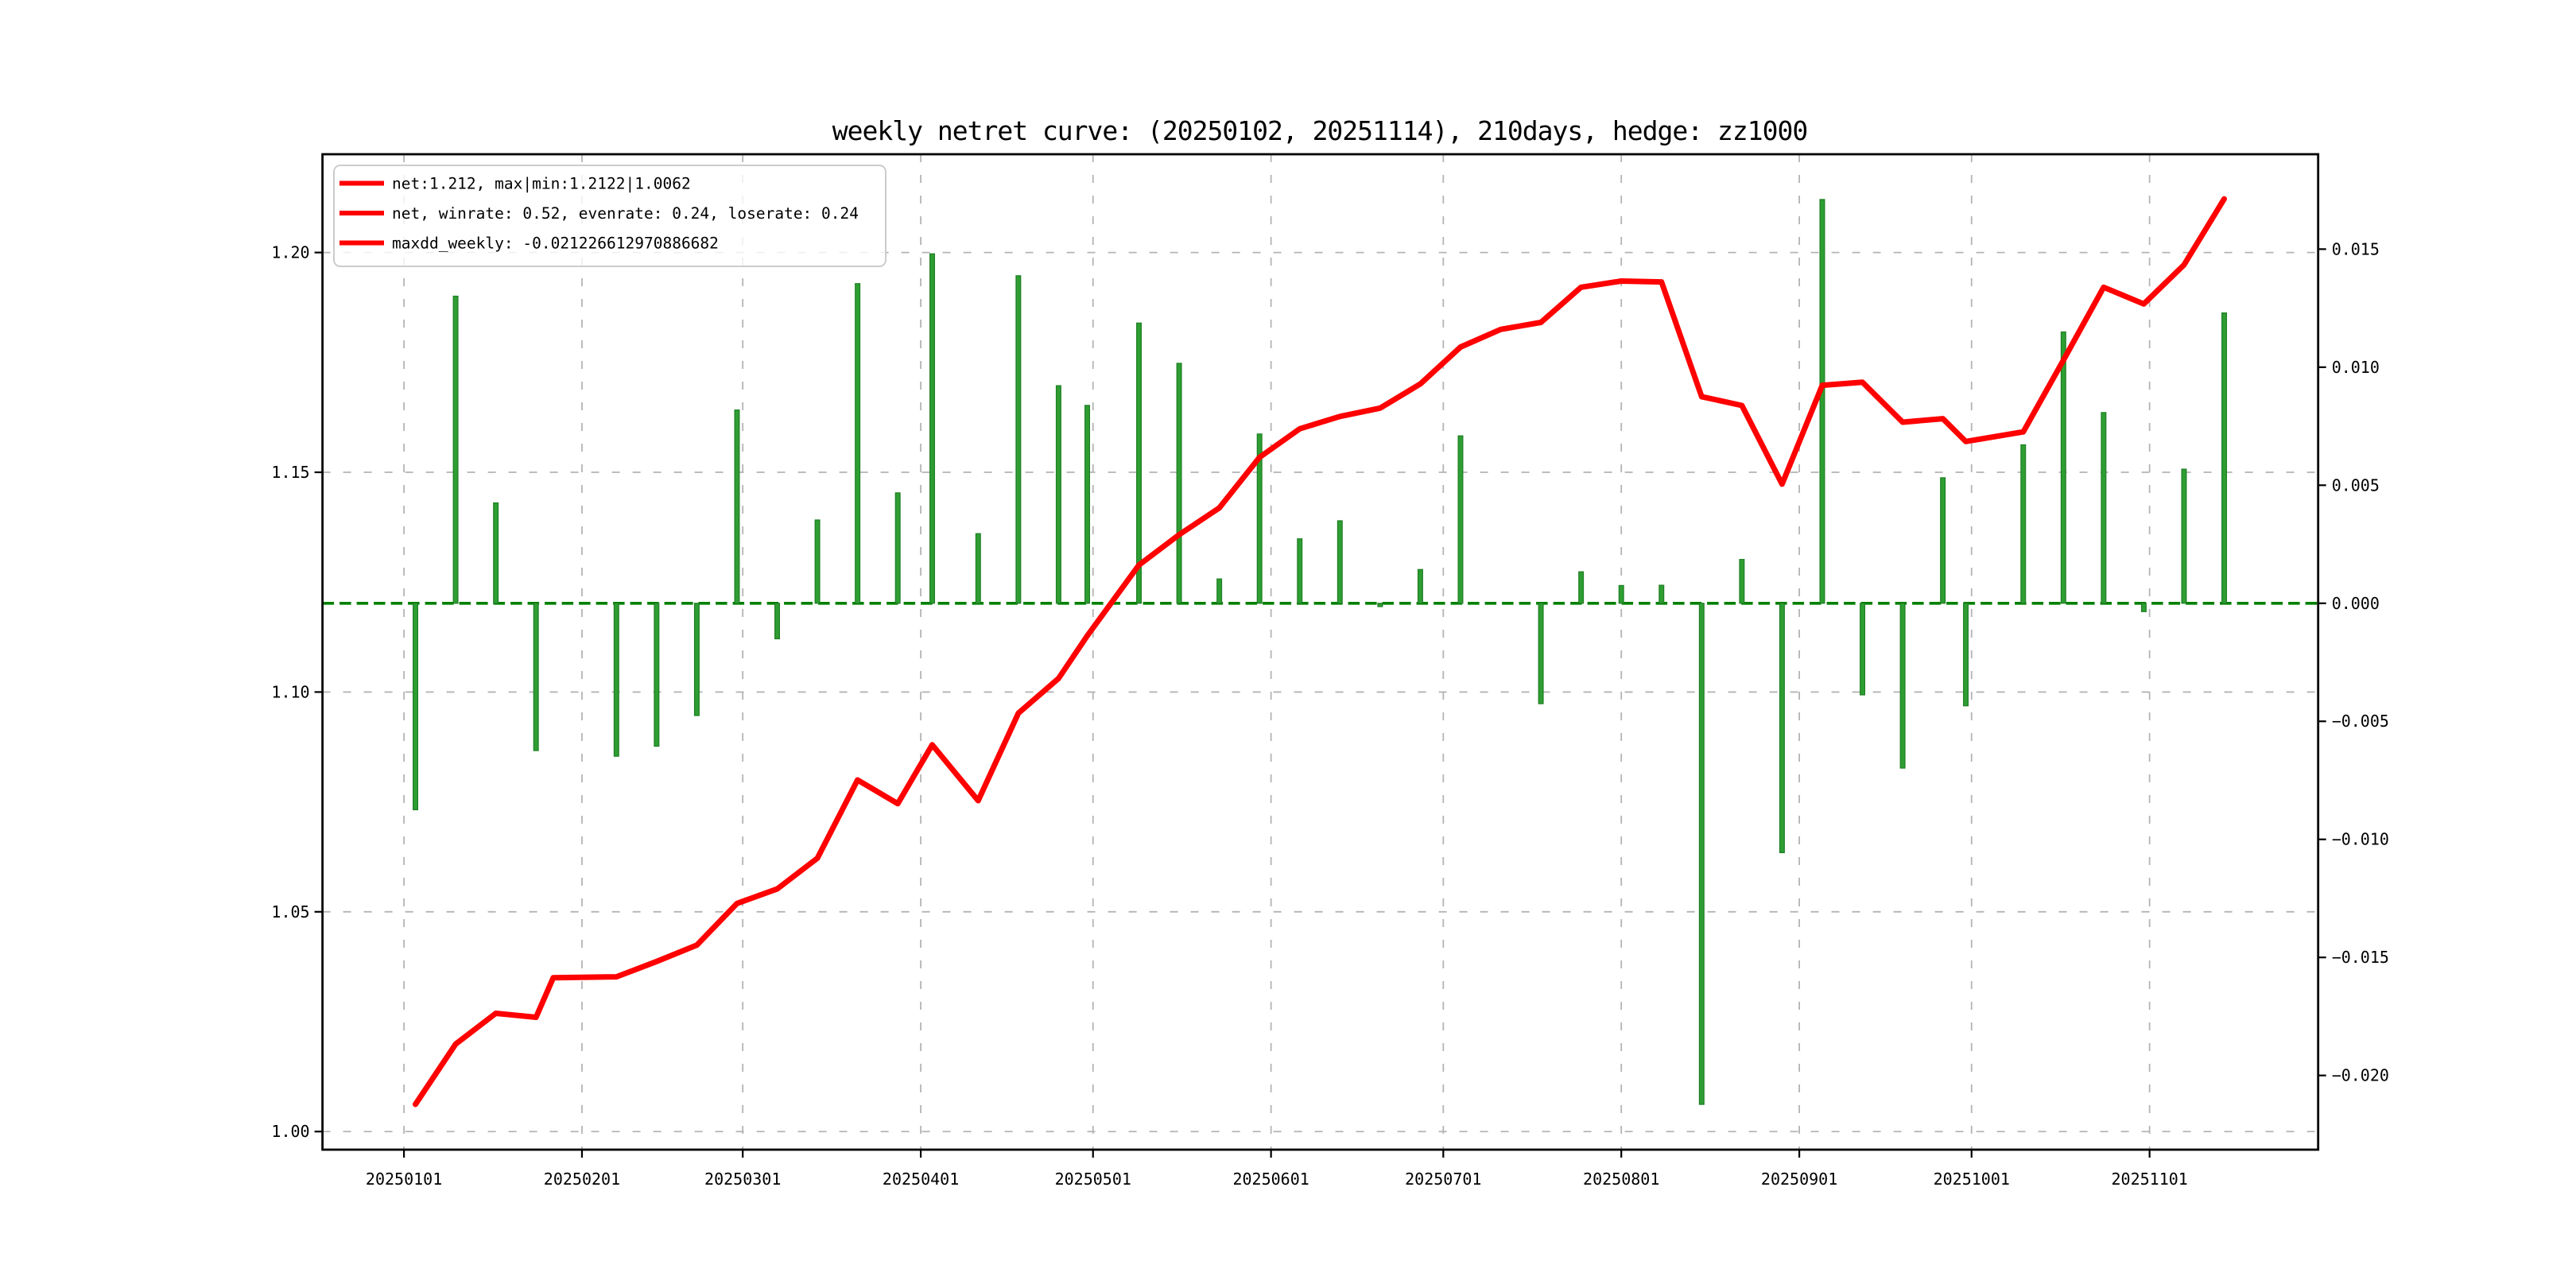 This screenshot has width=2576, height=1288. Describe the element at coordinates (290, 1131) in the screenshot. I see `left-tick-label: 1.00` at that location.